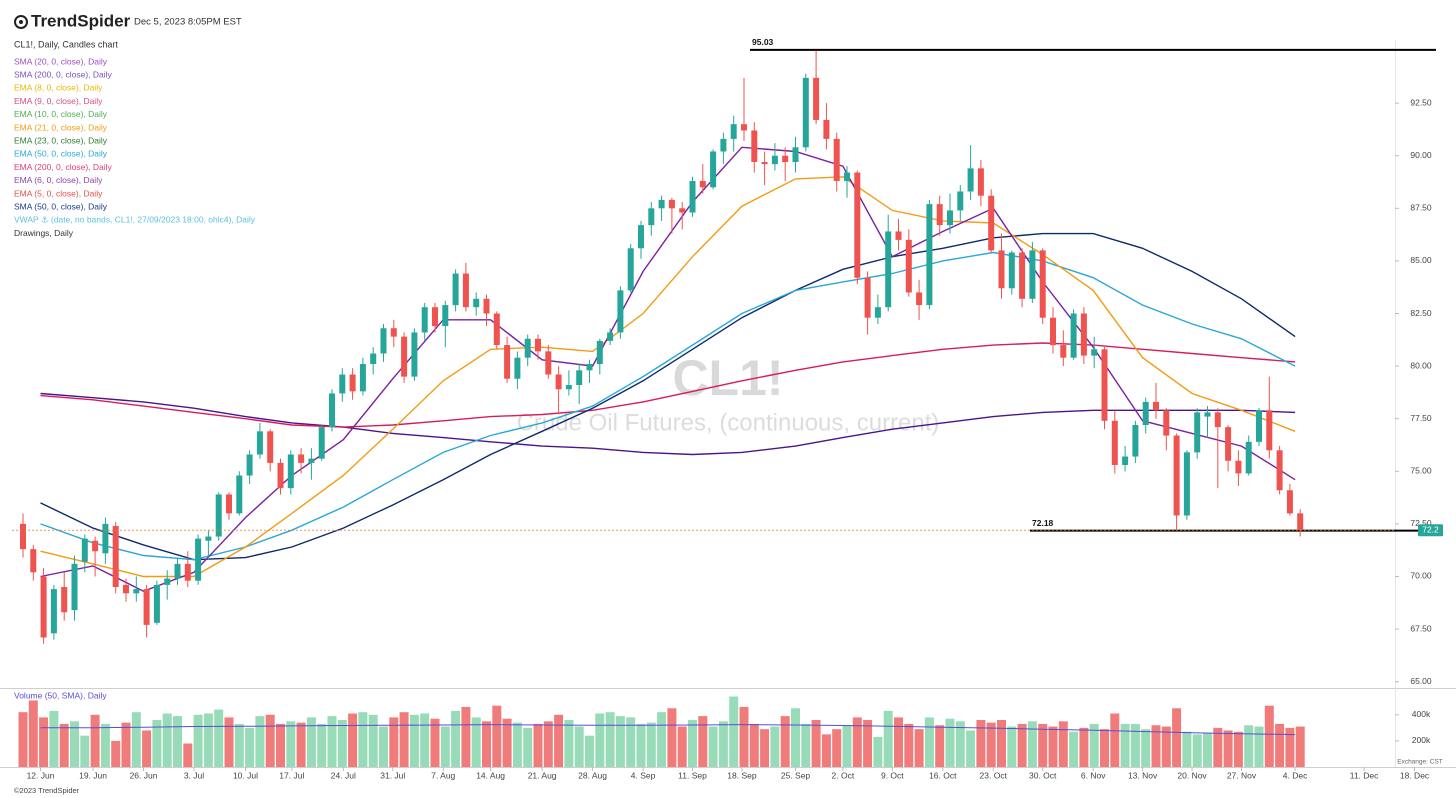 Image resolution: width=1456 pixels, height=798 pixels. I want to click on timestamp: Dec 5, 2023 8:05PM EST, so click(188, 22).